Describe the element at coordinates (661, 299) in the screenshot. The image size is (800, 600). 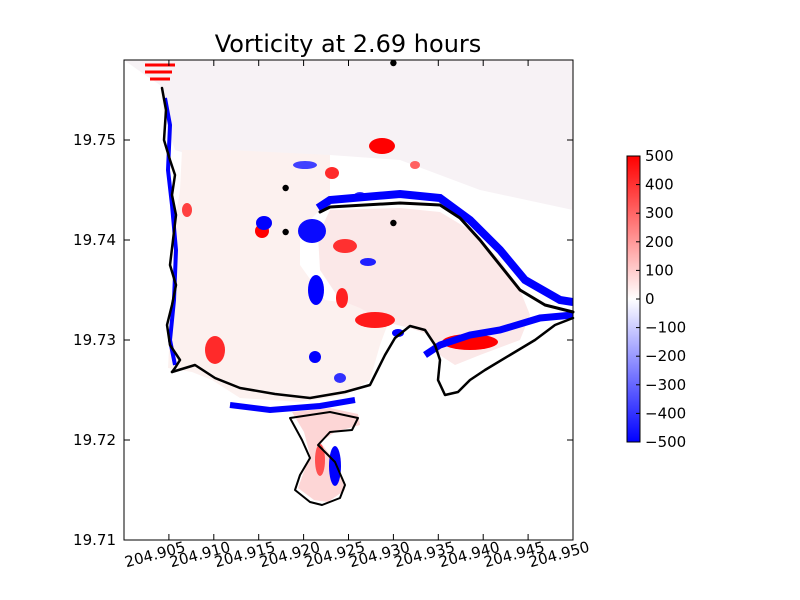
I see `colorbar-ticks: 500 400 300 200 100 0 −100 −200 −300 −400 −500` at that location.